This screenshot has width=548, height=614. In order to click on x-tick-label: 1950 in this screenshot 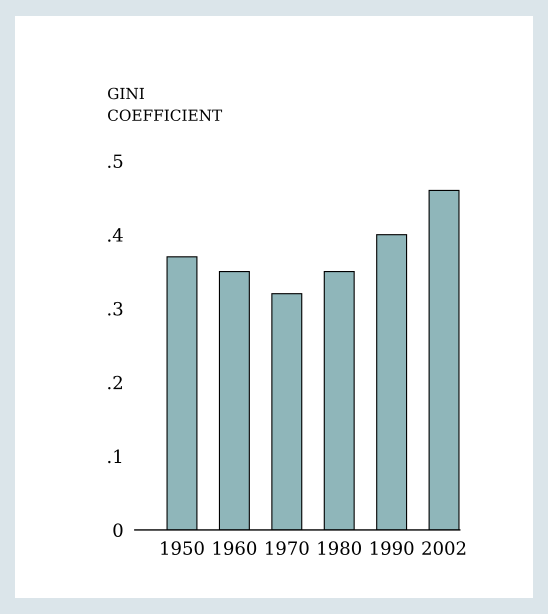, I will do `click(182, 548)`.